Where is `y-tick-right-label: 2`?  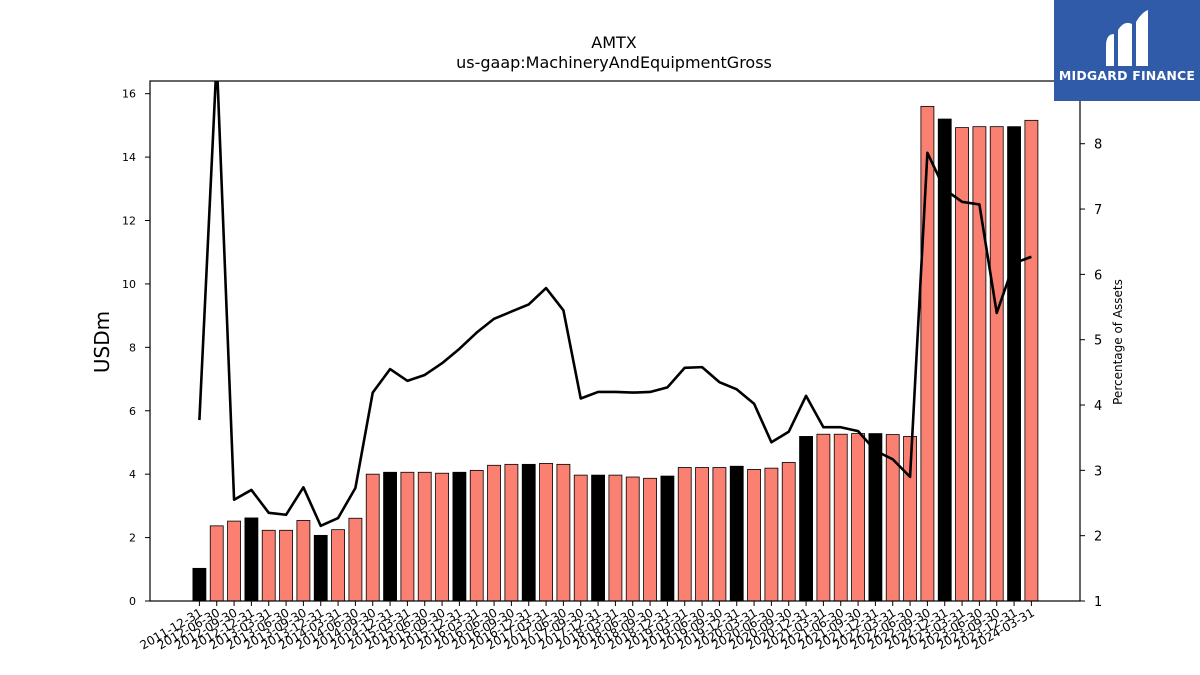
y-tick-right-label: 2 is located at coordinates (1098, 537).